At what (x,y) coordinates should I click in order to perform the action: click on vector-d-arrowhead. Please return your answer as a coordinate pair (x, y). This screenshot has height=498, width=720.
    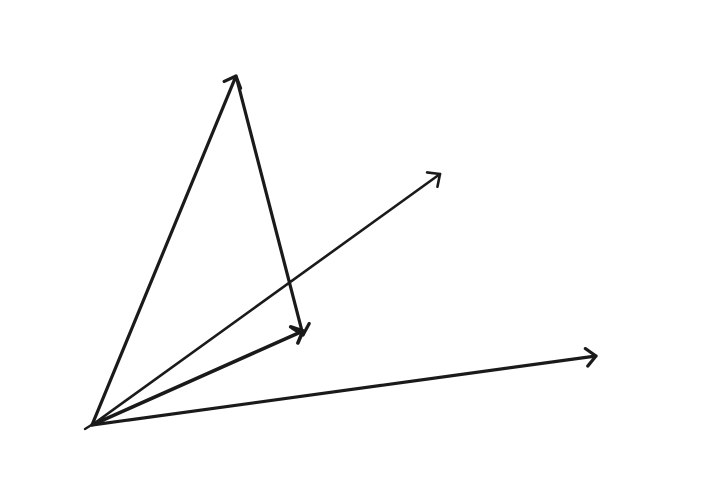
    Looking at the image, I should click on (433, 180).